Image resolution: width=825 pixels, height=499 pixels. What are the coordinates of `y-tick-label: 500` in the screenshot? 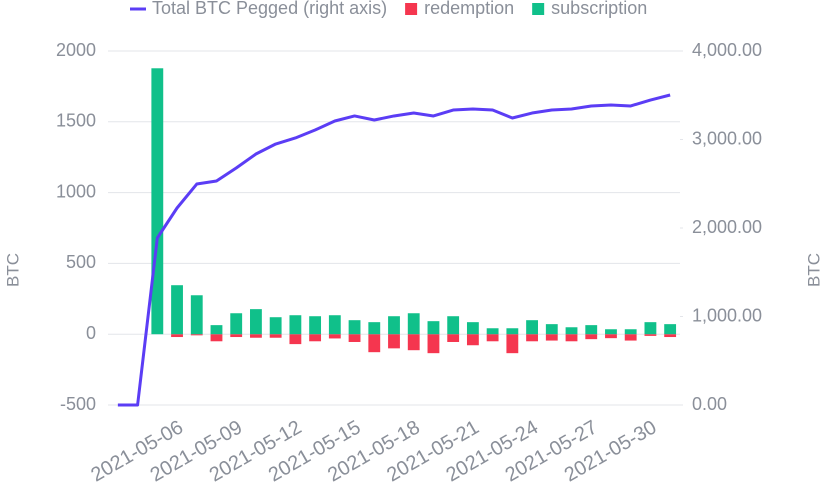 It's located at (81, 262).